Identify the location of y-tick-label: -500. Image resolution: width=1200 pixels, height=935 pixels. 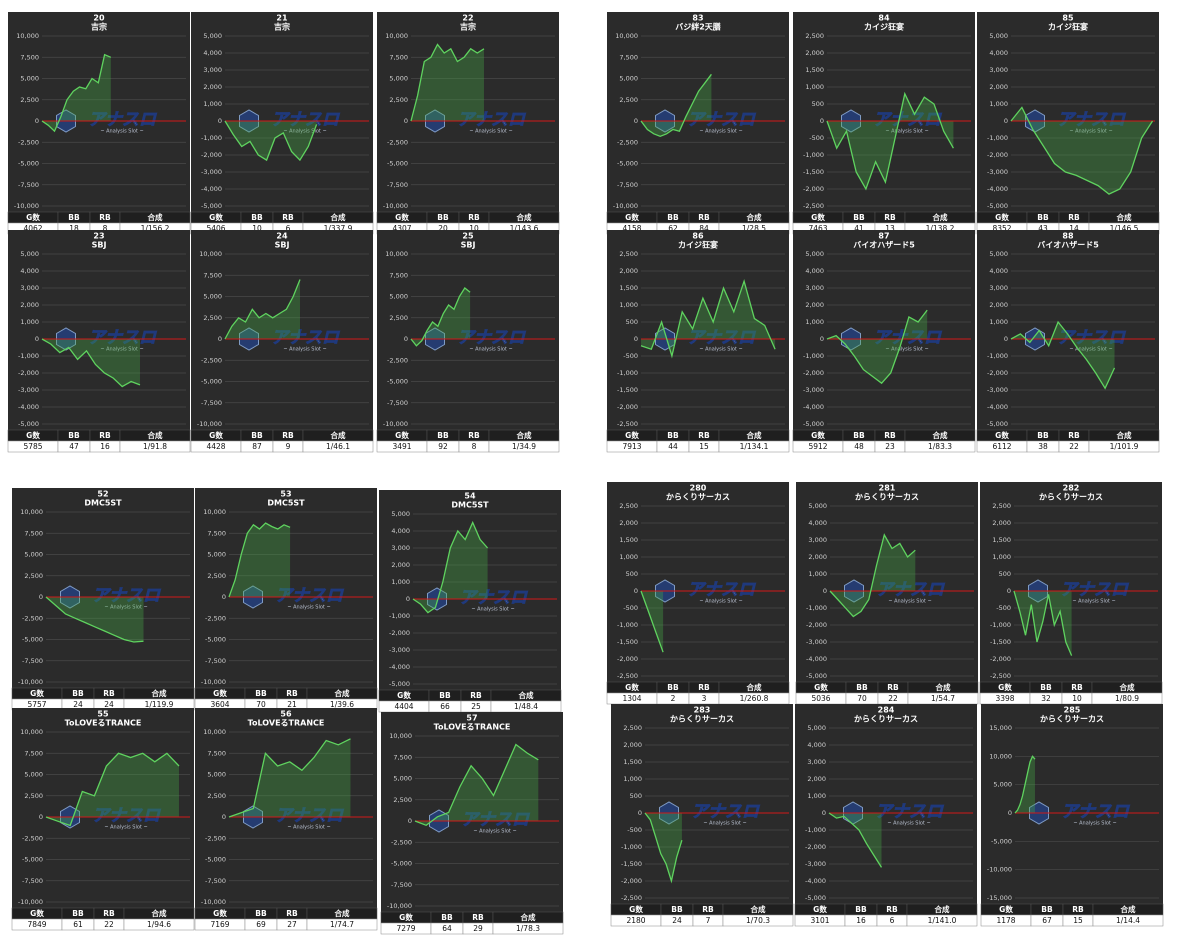
(1003, 608).